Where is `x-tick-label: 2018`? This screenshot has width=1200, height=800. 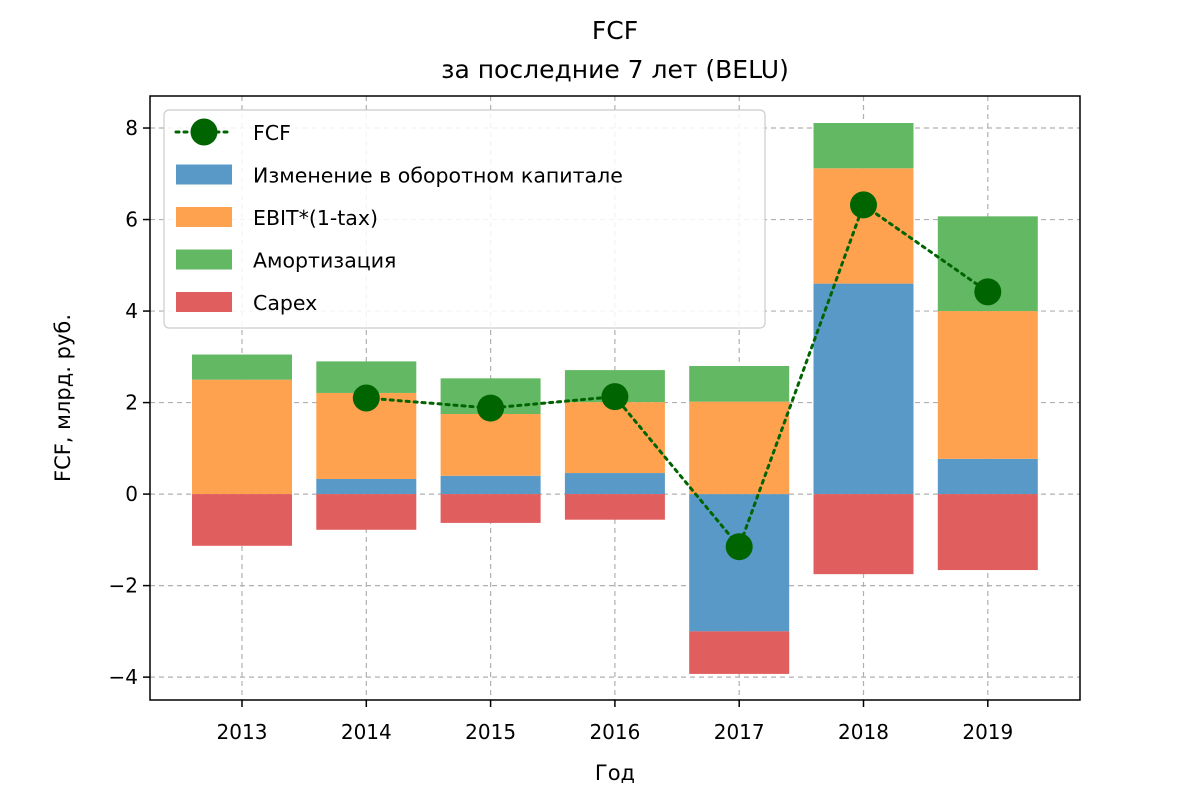 x-tick-label: 2018 is located at coordinates (863, 732).